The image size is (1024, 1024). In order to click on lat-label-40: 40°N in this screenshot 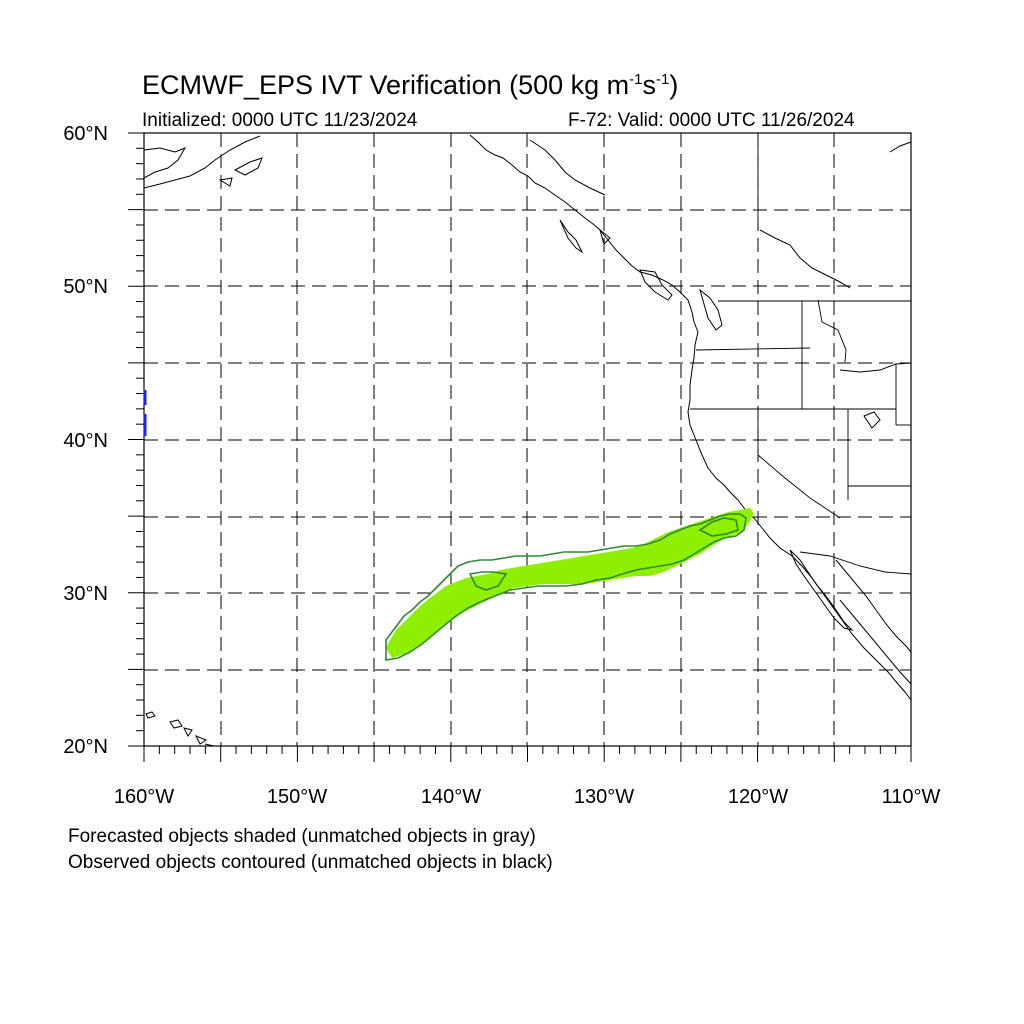, I will do `click(85, 441)`.